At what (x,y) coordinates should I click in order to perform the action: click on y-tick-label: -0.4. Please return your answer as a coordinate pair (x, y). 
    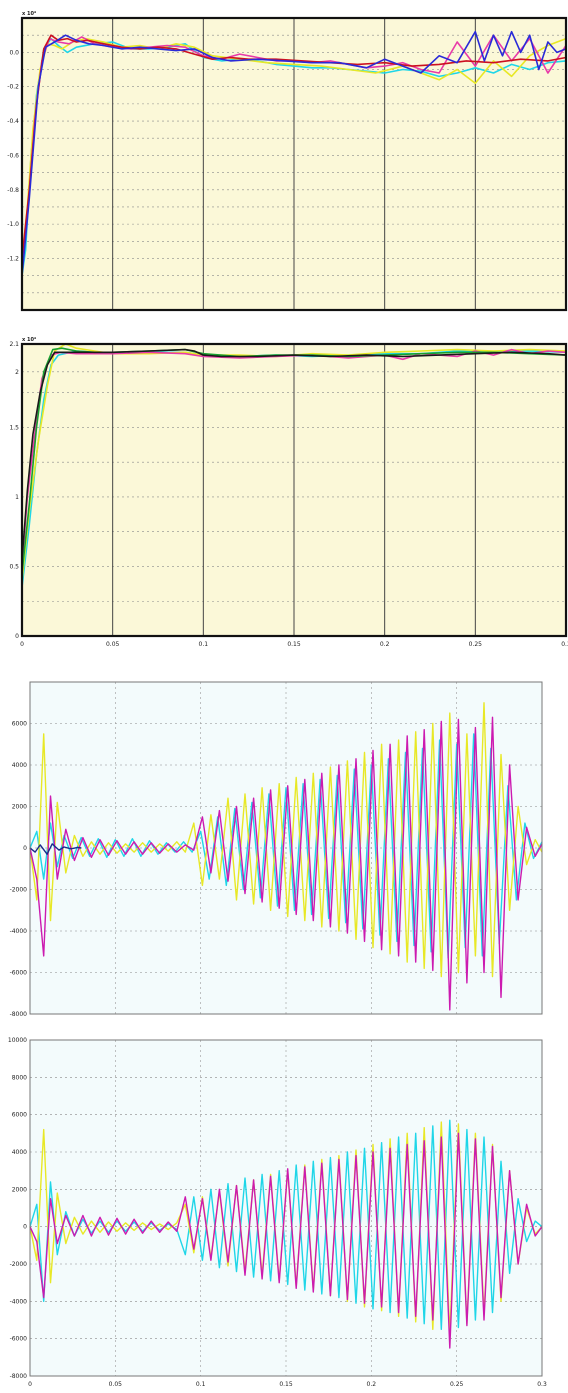
    Looking at the image, I should click on (13, 121).